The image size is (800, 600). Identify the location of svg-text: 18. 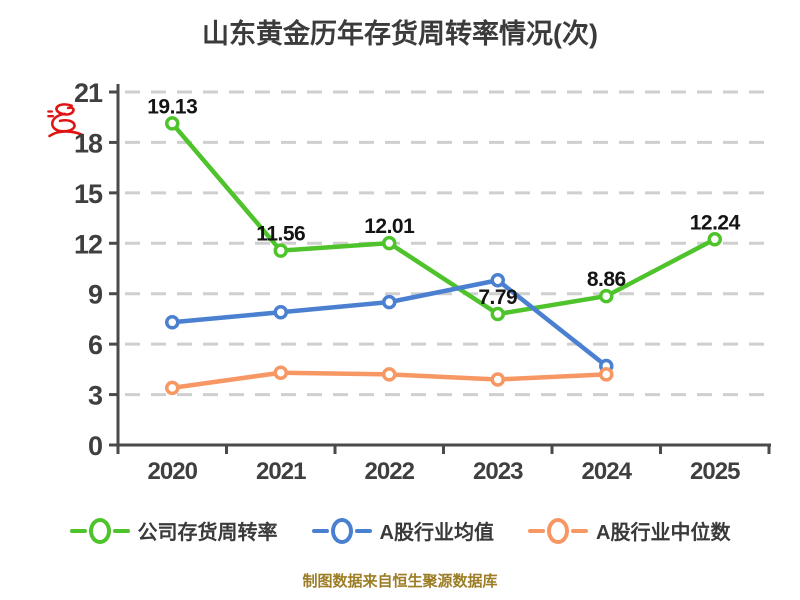
(88, 143).